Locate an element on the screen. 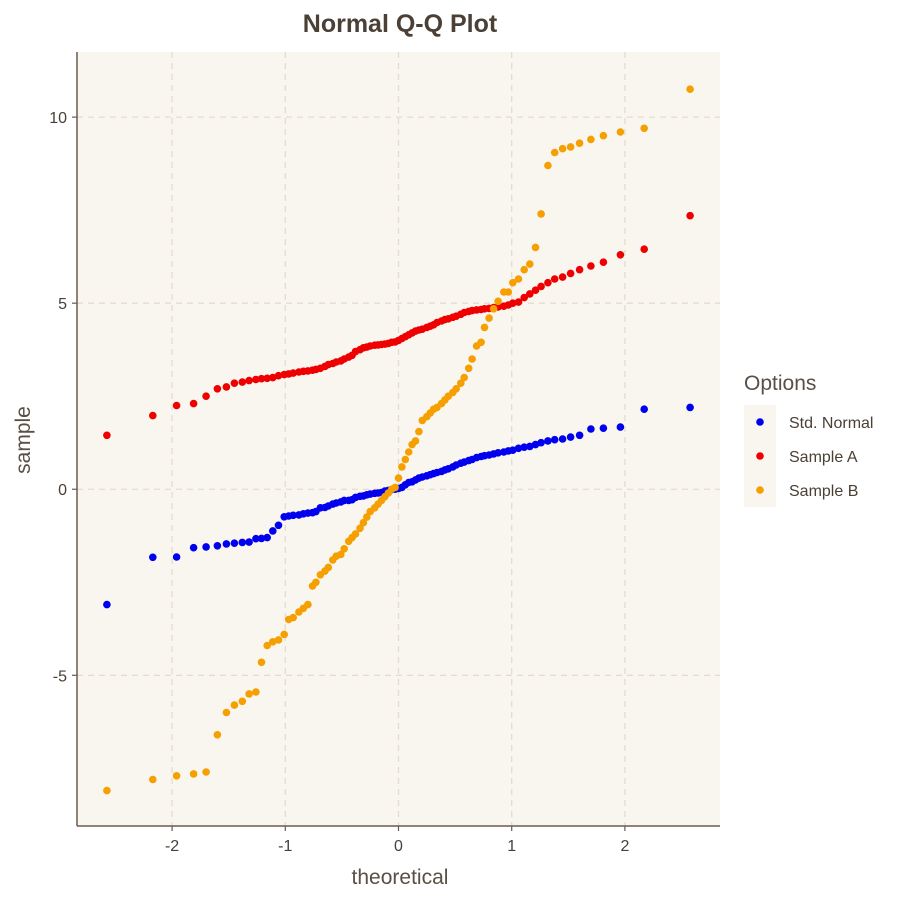  legend-label: Std. Normal is located at coordinates (831, 423).